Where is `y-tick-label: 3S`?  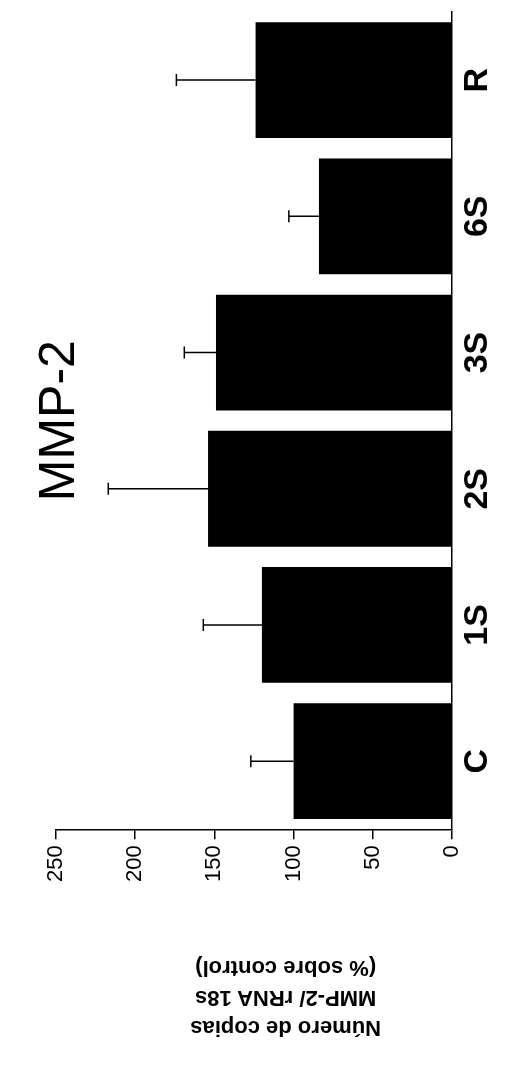
y-tick-label: 3S is located at coordinates (475, 352).